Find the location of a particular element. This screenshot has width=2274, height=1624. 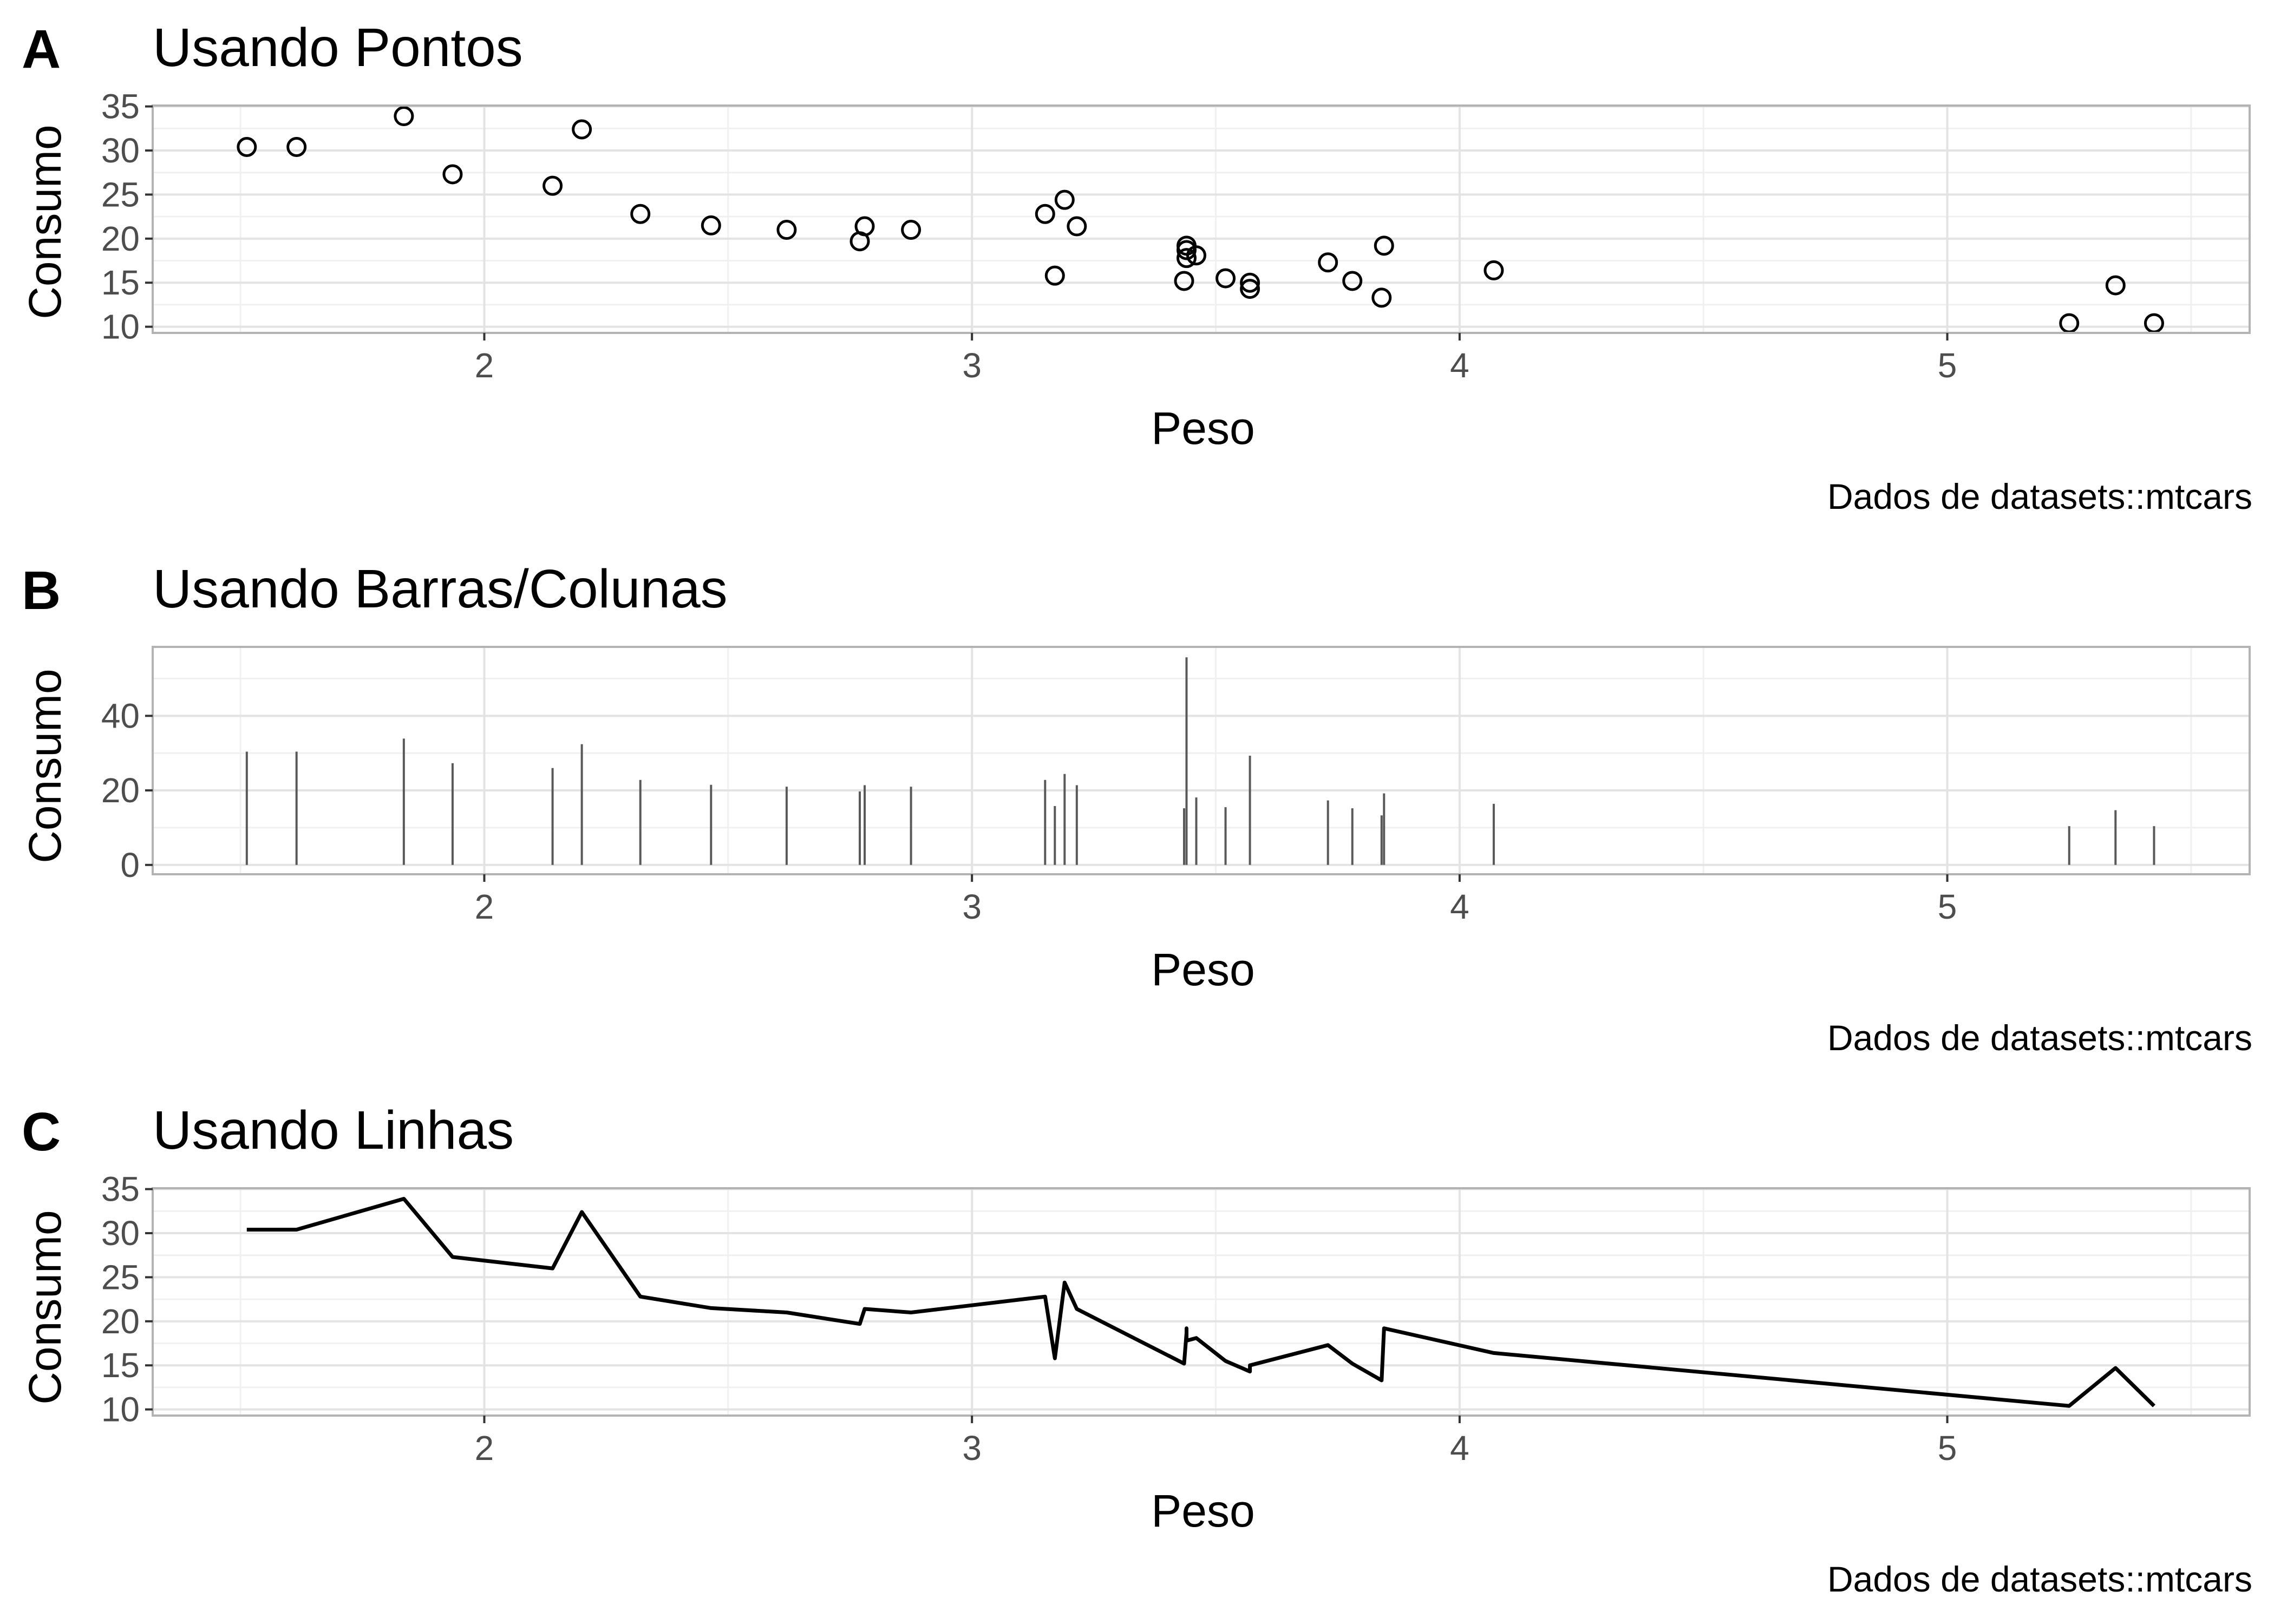

panel-title: Usando Barras/Colunas is located at coordinates (441, 589).